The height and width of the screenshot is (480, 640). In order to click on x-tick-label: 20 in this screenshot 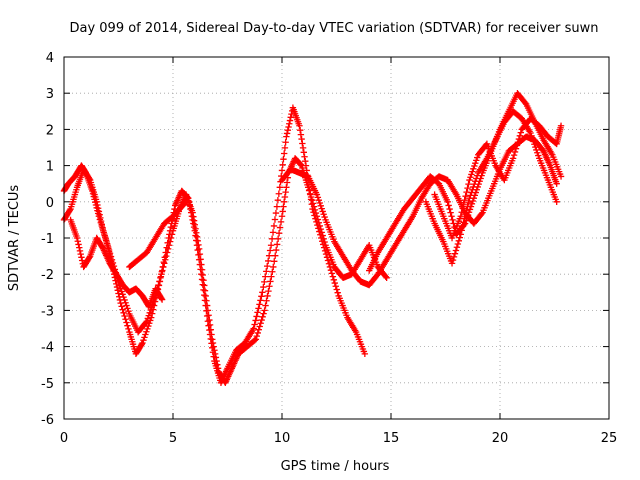, I will do `click(500, 438)`.